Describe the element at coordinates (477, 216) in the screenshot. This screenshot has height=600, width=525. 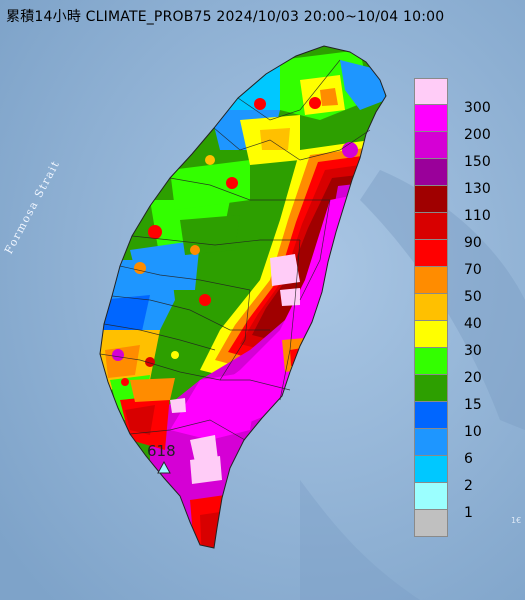
I see `legend-label: 110` at that location.